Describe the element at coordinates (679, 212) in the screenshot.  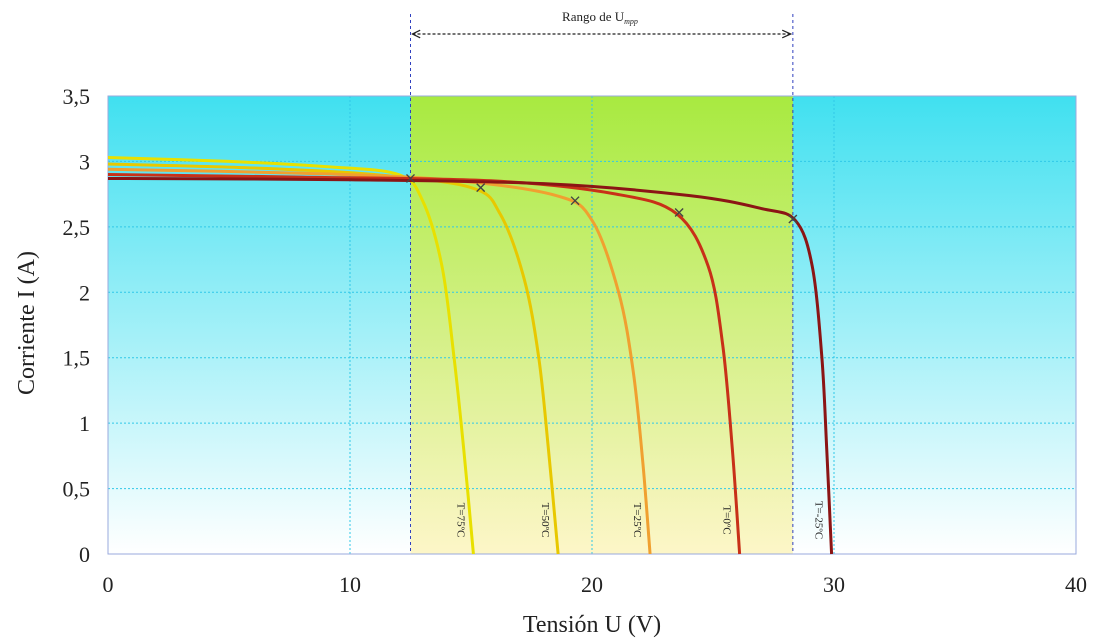
I see `mpp-marker-T=0ºC` at that location.